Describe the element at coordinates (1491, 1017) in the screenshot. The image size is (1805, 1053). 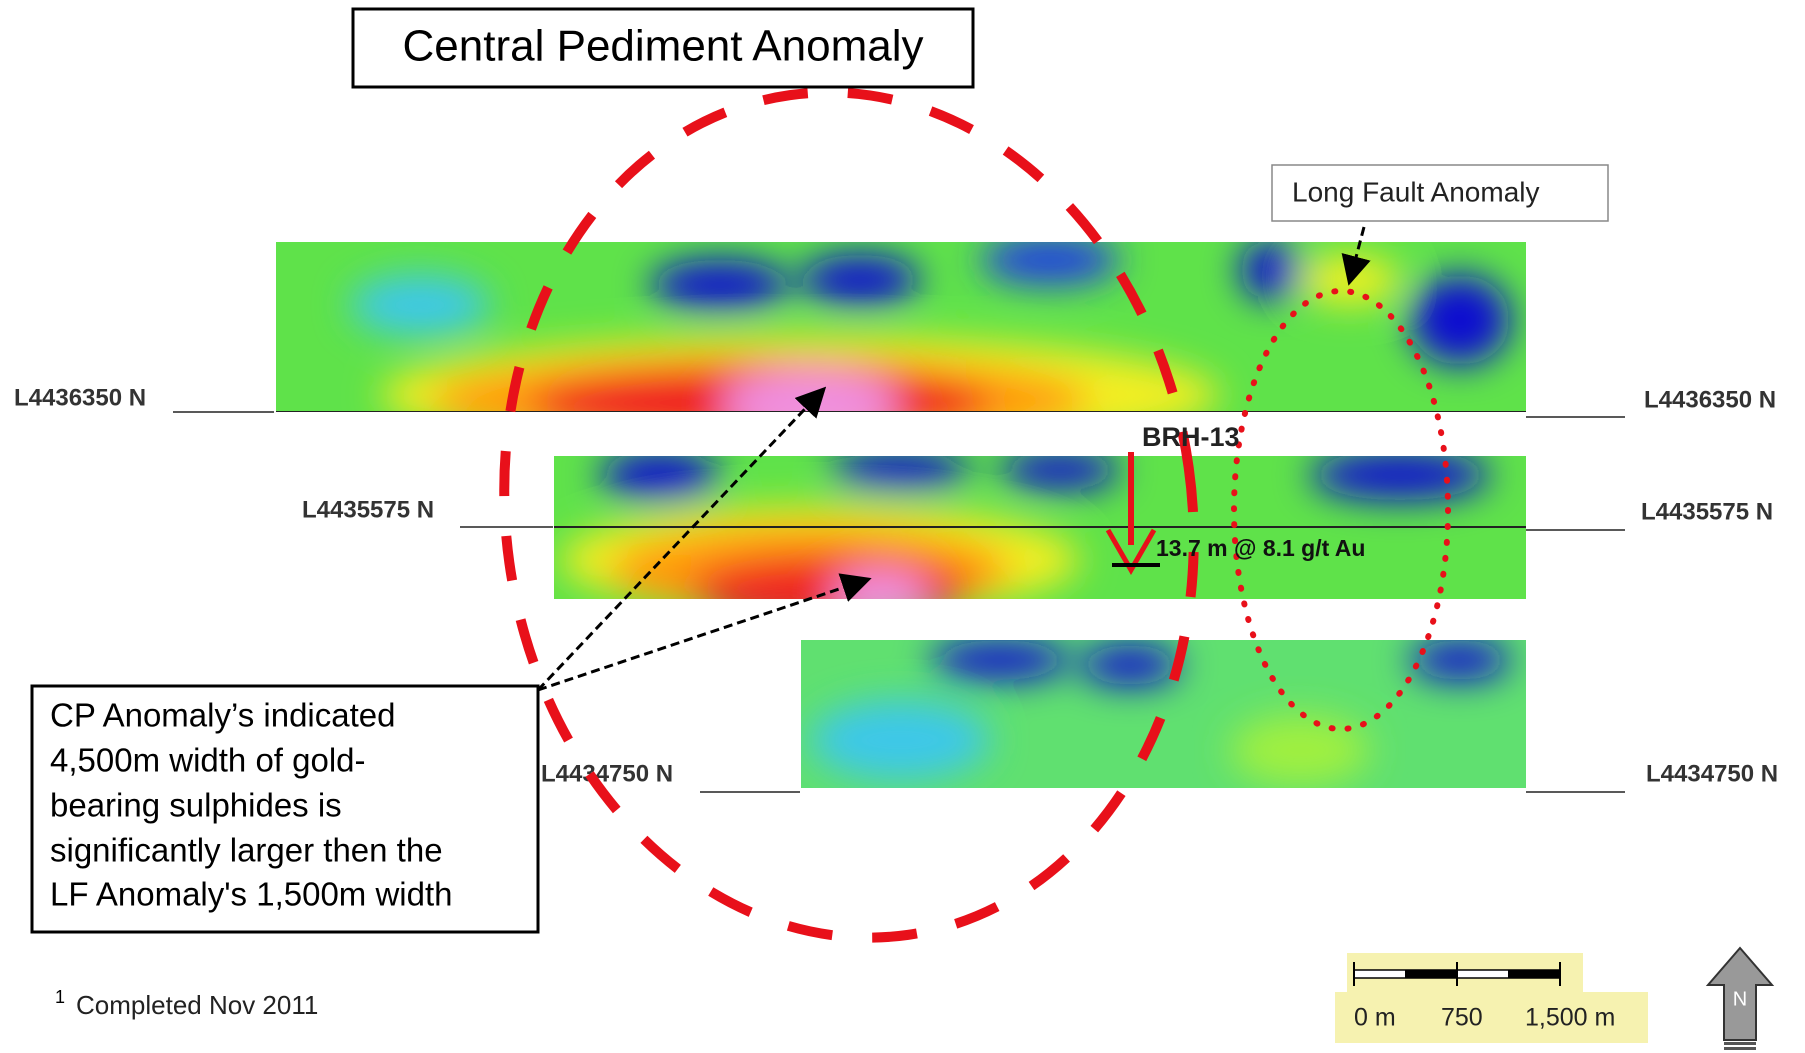
I see `scale-bg` at that location.